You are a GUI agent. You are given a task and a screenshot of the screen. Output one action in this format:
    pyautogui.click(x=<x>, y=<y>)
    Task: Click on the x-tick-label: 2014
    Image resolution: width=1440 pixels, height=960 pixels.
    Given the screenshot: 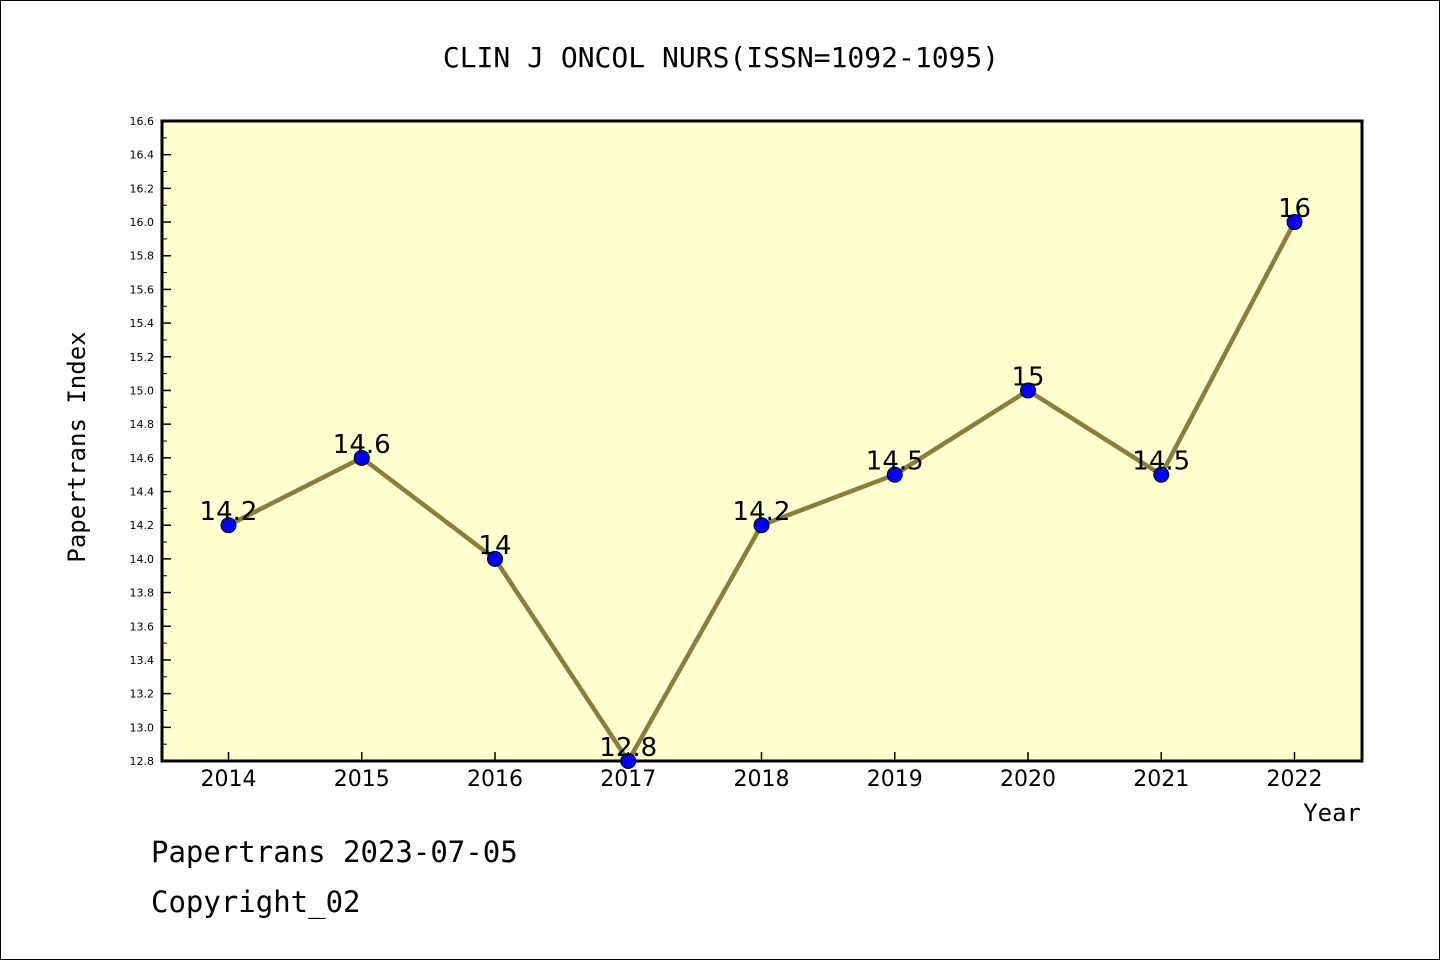 What is the action you would take?
    pyautogui.click(x=229, y=779)
    